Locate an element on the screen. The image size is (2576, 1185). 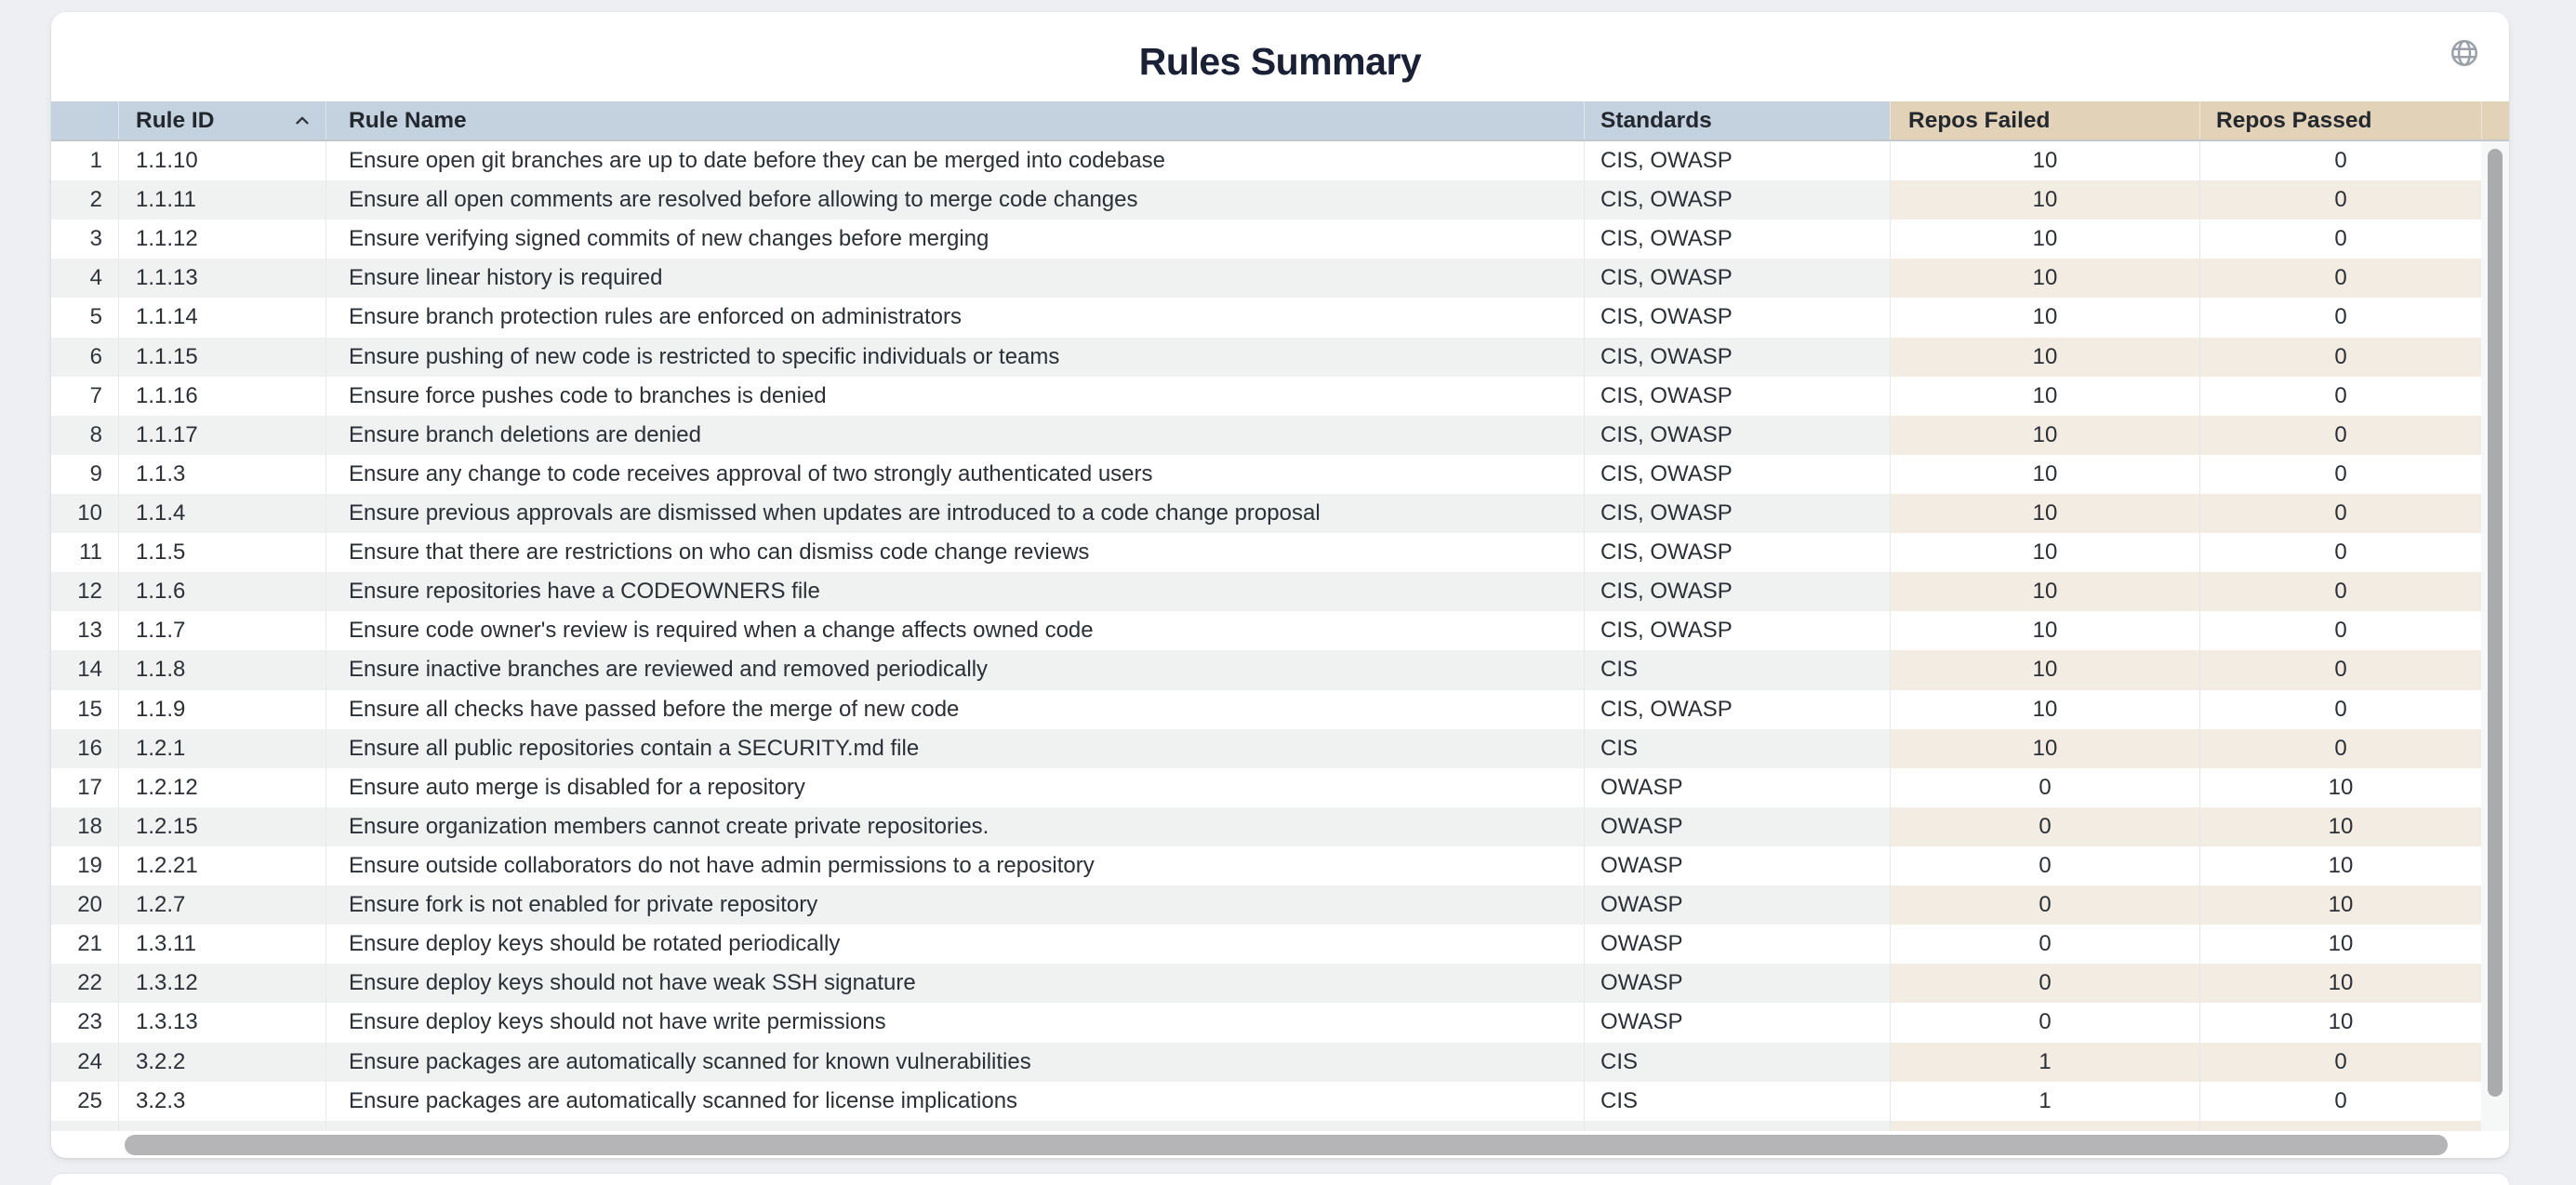
vertical-scrollbar-thumb is located at coordinates (2495, 623).